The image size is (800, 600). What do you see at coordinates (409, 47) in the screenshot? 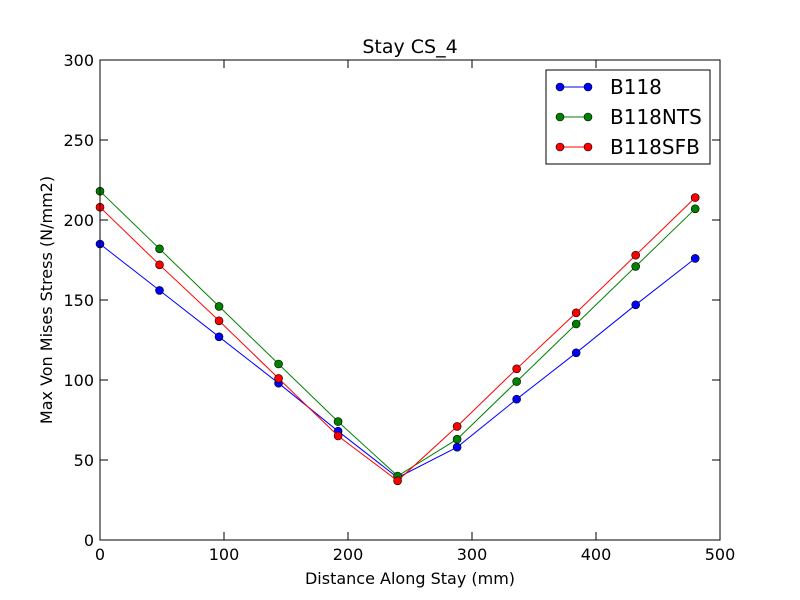
I see `chart-title: Stay CS_4` at bounding box center [409, 47].